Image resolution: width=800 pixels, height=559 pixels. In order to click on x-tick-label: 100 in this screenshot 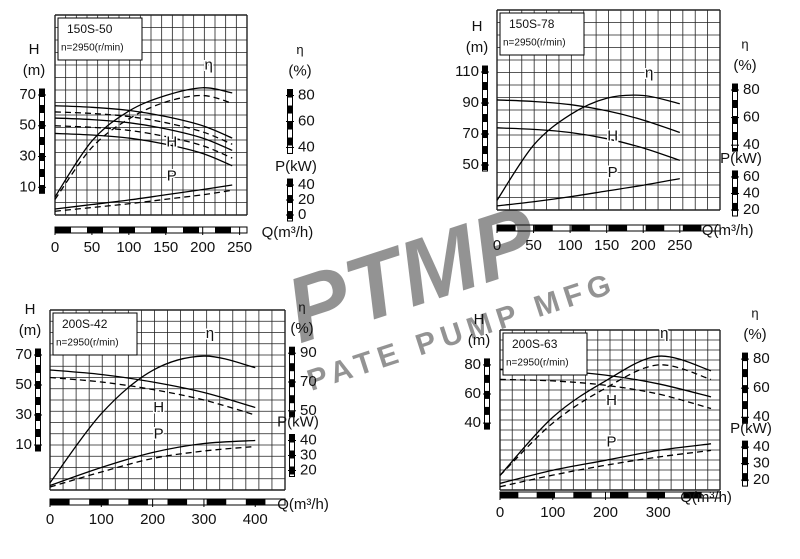, I will do `click(570, 245)`.